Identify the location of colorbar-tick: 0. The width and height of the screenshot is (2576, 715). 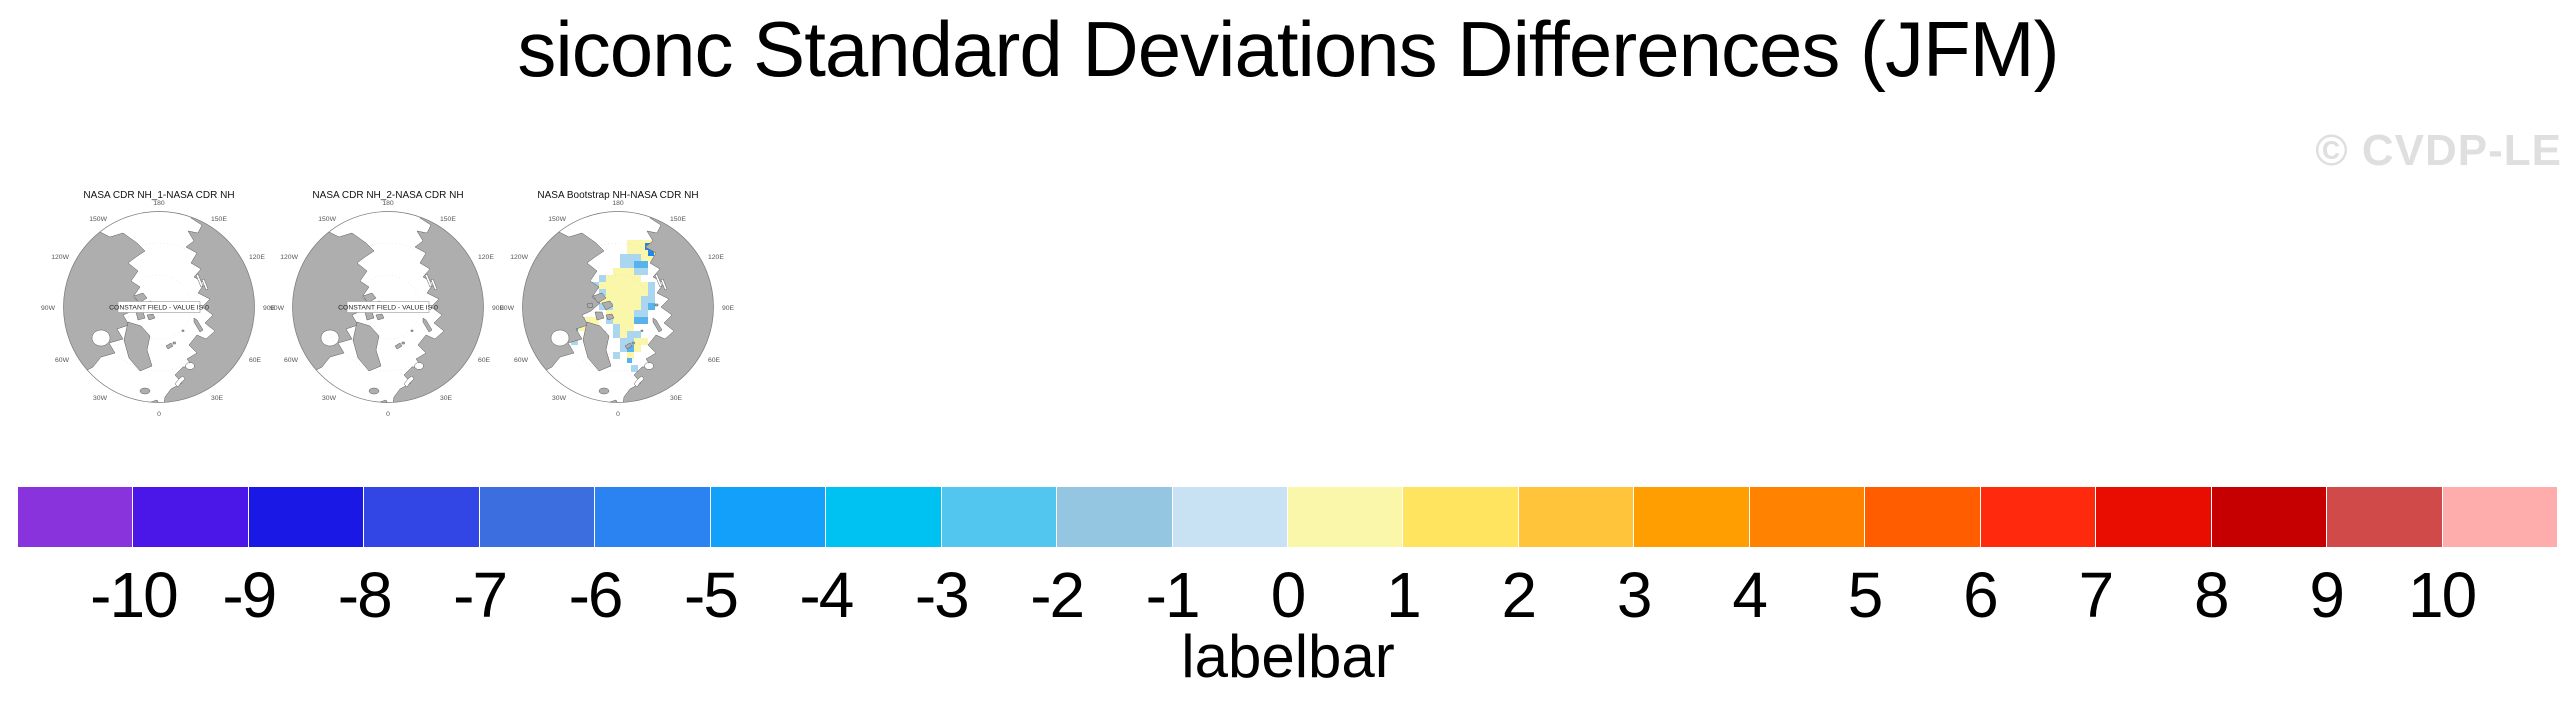
(1288, 595).